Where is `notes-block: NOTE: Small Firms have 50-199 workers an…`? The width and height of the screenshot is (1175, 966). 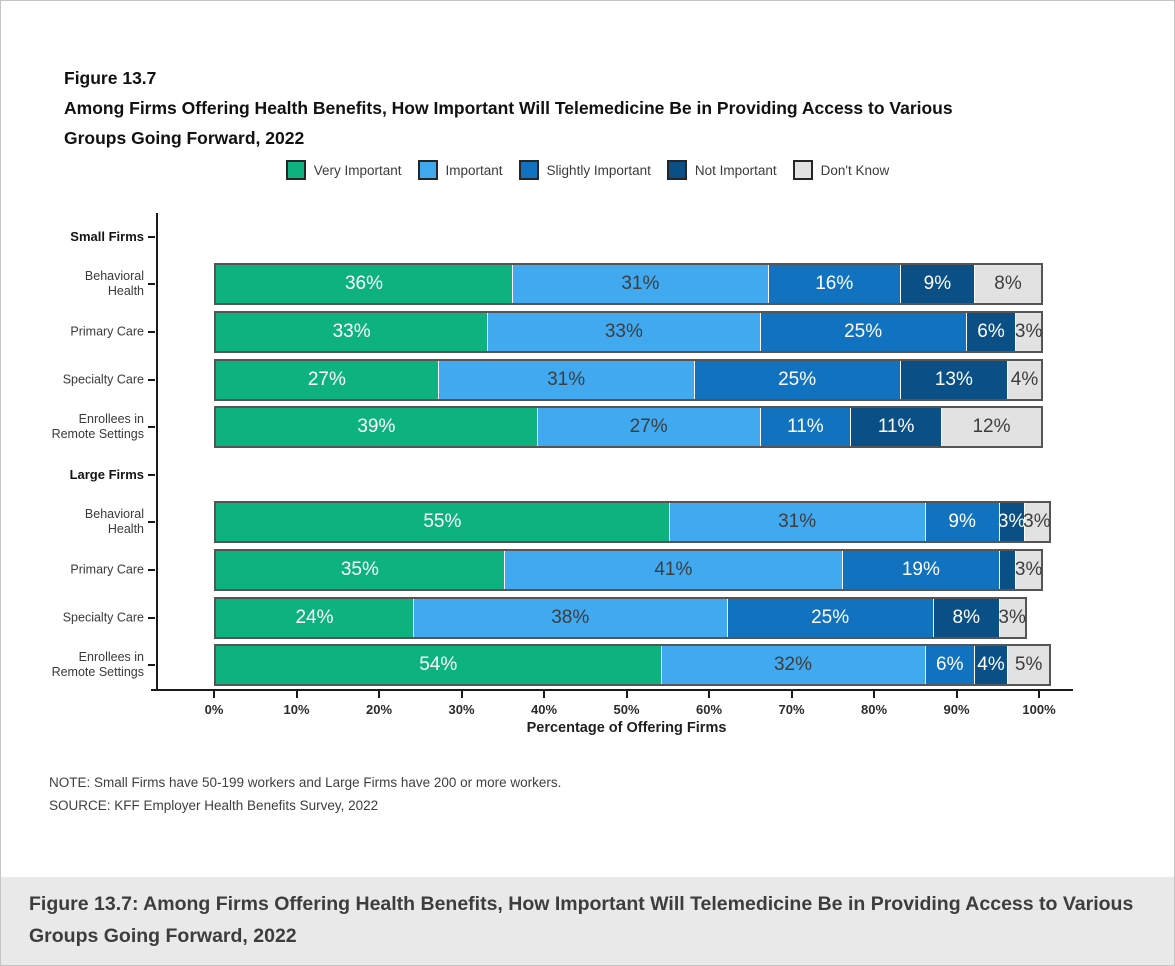
notes-block: NOTE: Small Firms have 50-199 workers an… is located at coordinates (305, 794).